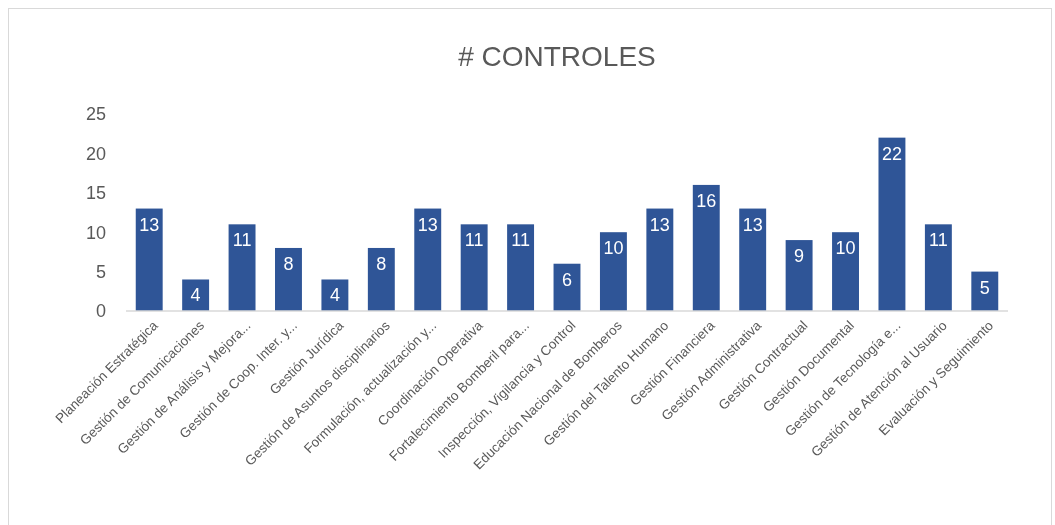  Describe the element at coordinates (95, 193) in the screenshot. I see `y-tick-label: 15` at that location.